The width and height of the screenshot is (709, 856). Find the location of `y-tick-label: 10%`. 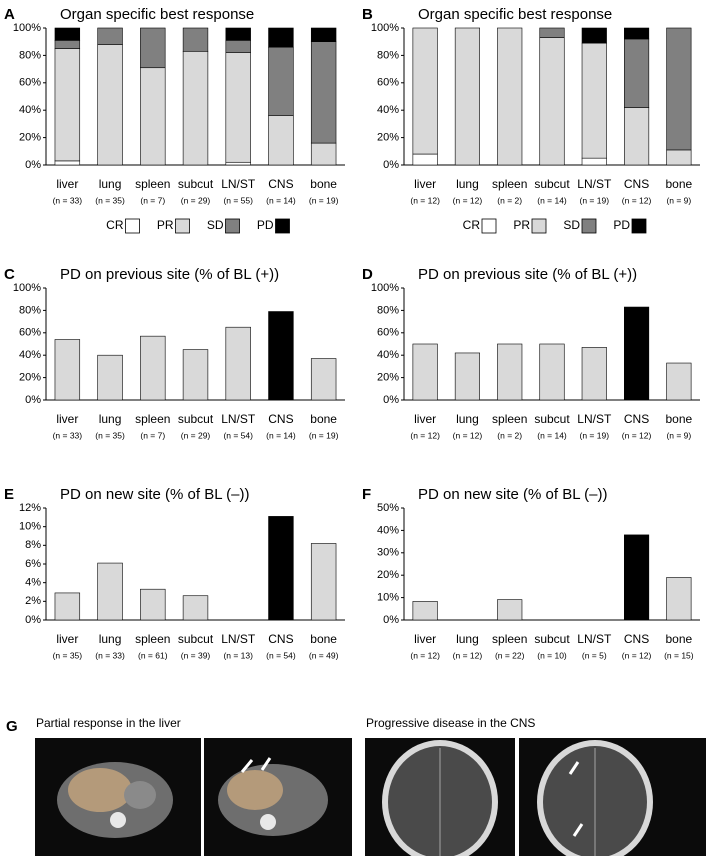

y-tick-label: 10% is located at coordinates (30, 527).